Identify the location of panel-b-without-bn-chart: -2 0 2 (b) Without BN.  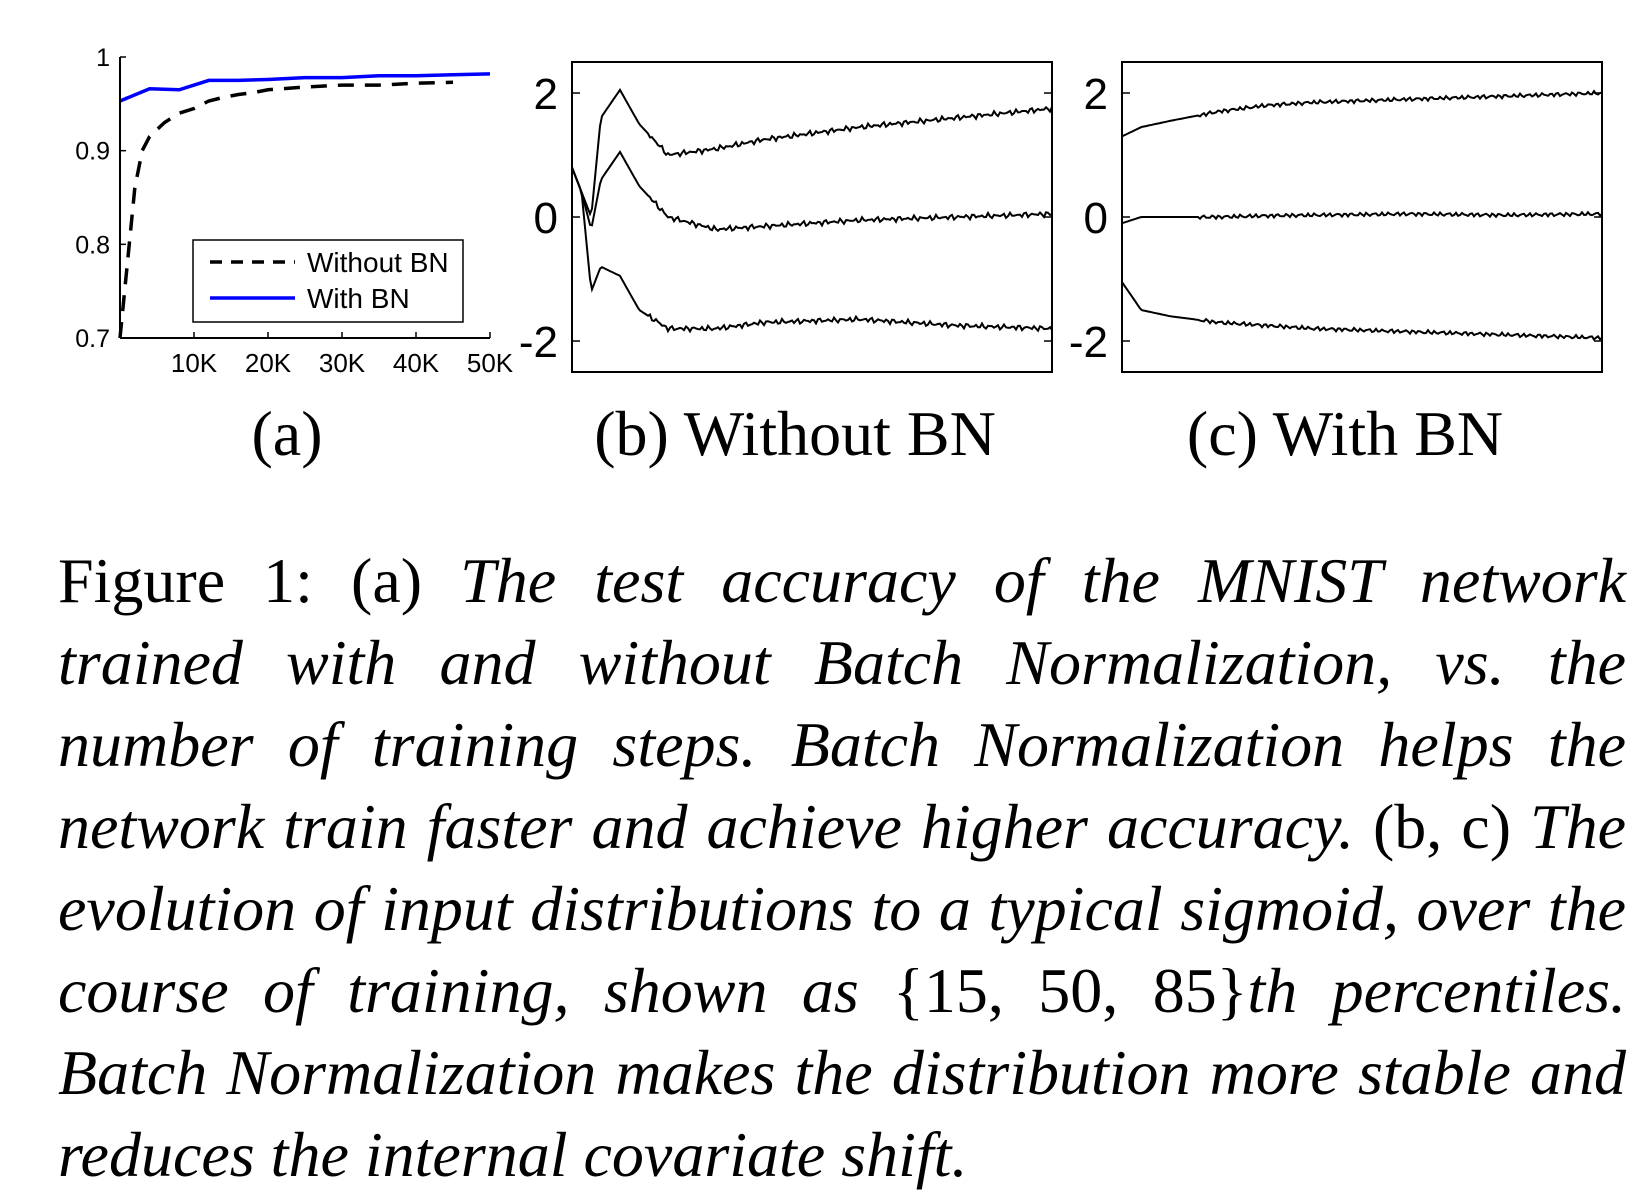
(786, 265).